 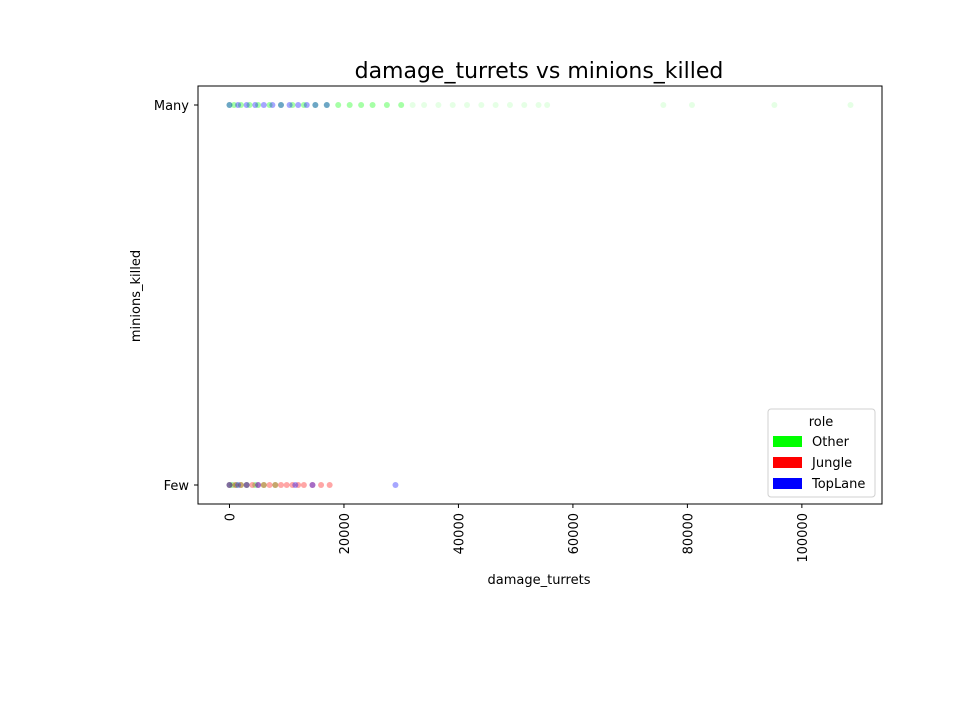 I want to click on legend-label-toplane: TopLane, so click(x=838, y=484).